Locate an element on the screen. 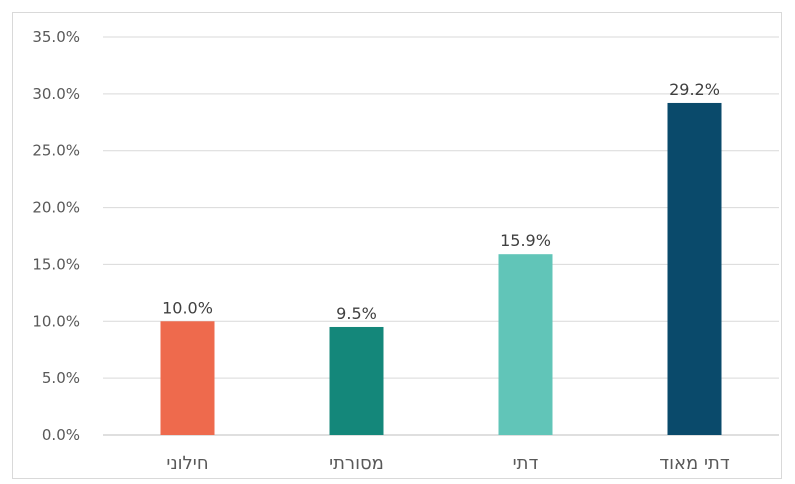 The height and width of the screenshot is (484, 795). category-label: חילוני is located at coordinates (187, 463).